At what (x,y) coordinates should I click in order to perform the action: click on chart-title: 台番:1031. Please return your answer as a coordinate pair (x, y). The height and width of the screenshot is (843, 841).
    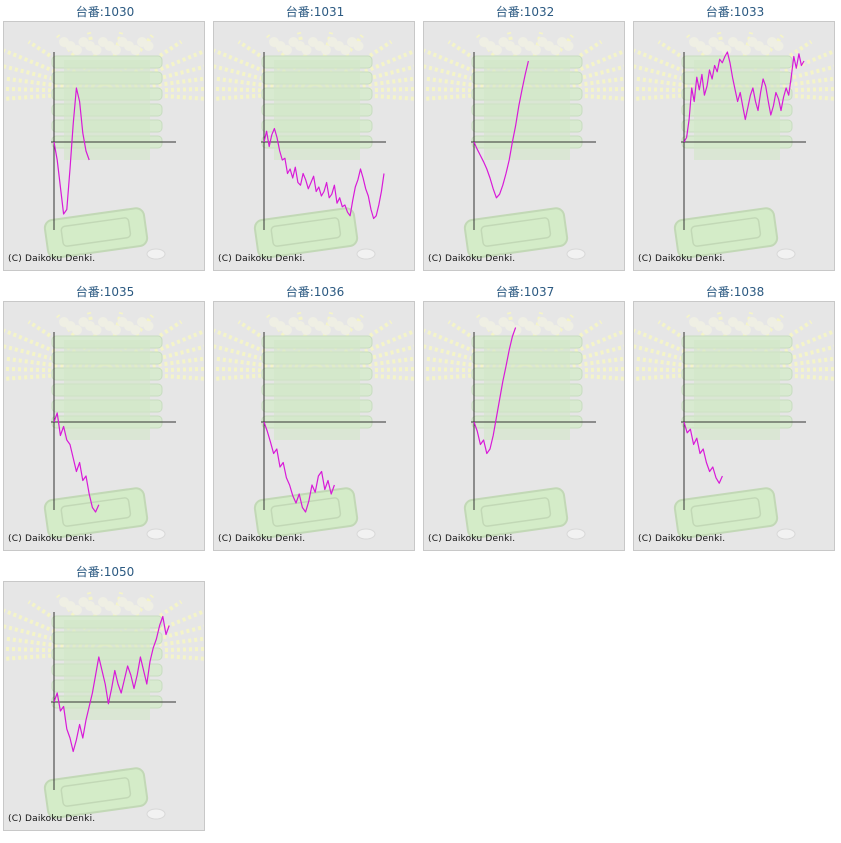
    Looking at the image, I should click on (315, 12).